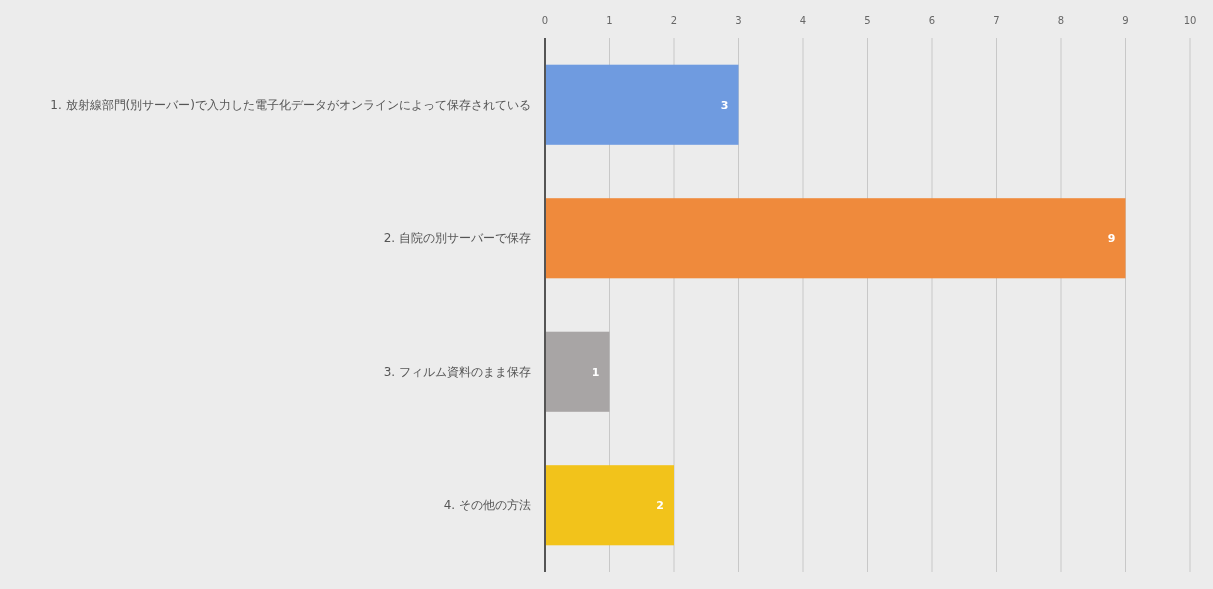 The image size is (1213, 589). What do you see at coordinates (738, 20) in the screenshot?
I see `x-tick-label: 3` at bounding box center [738, 20].